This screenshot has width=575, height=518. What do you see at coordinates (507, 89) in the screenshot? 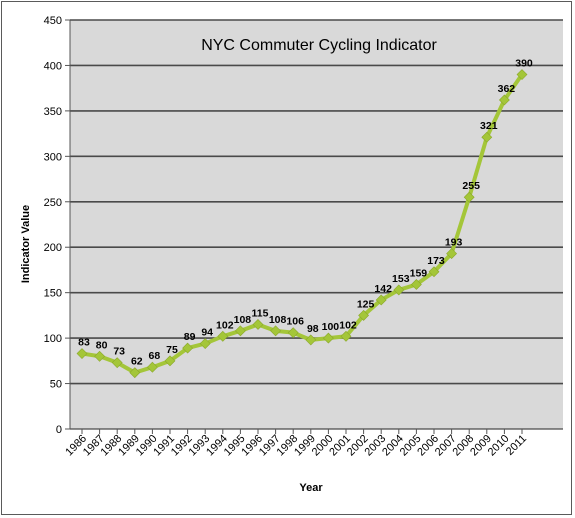
I see `data-label: 362` at bounding box center [507, 89].